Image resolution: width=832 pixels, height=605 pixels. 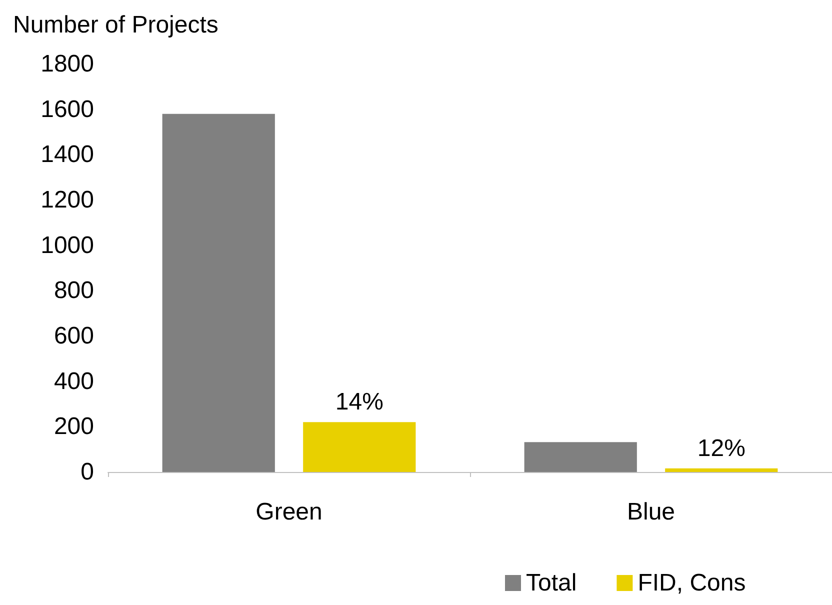 What do you see at coordinates (551, 583) in the screenshot?
I see `legend-label: Total` at bounding box center [551, 583].